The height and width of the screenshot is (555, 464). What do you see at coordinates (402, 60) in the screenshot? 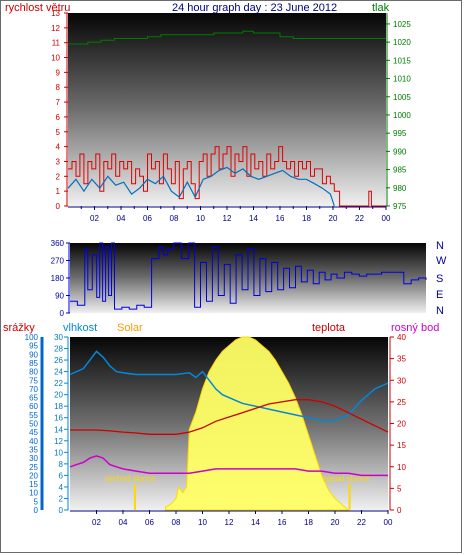
I see `pressure-tick-label: 1015` at bounding box center [402, 60].